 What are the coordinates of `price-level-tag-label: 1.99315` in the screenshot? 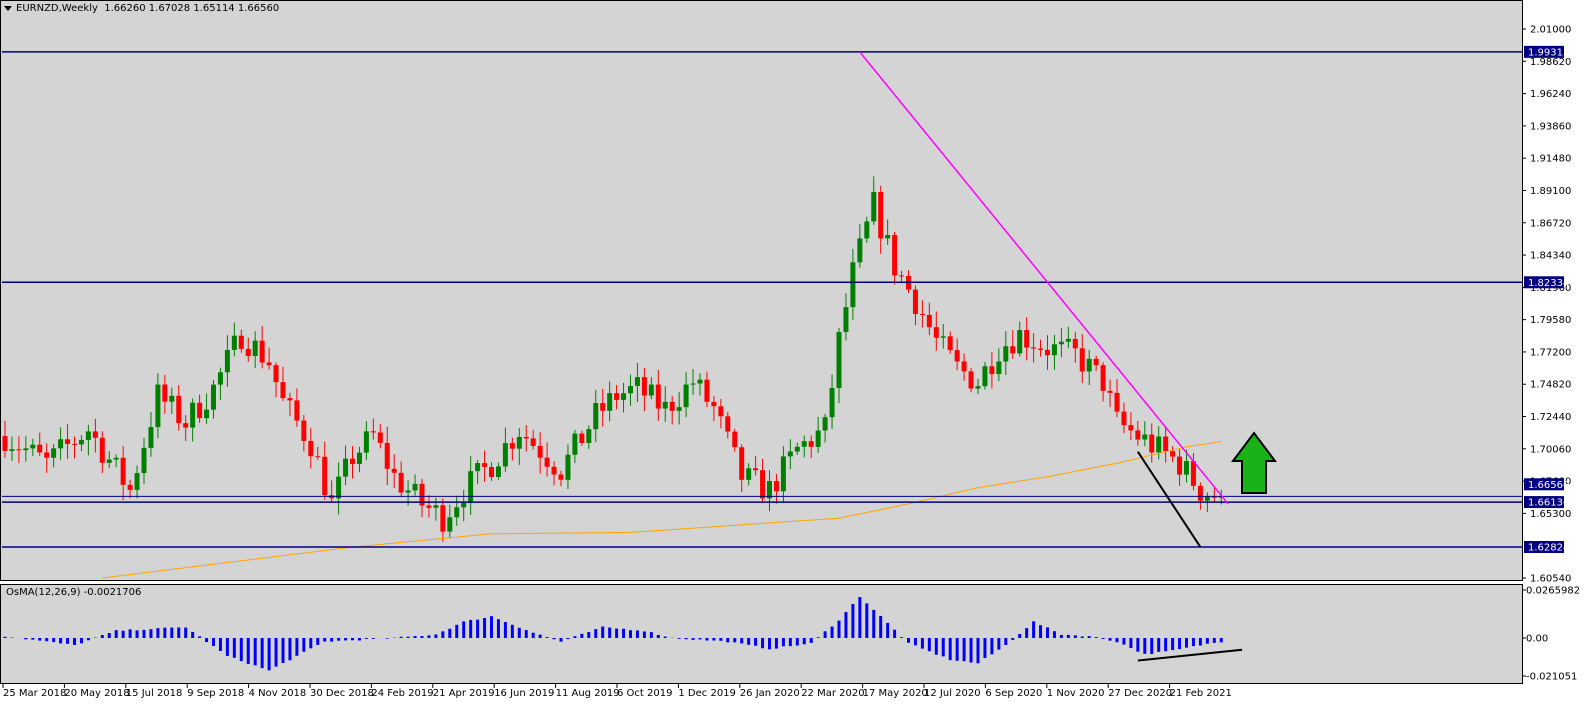 It's located at (1548, 52).